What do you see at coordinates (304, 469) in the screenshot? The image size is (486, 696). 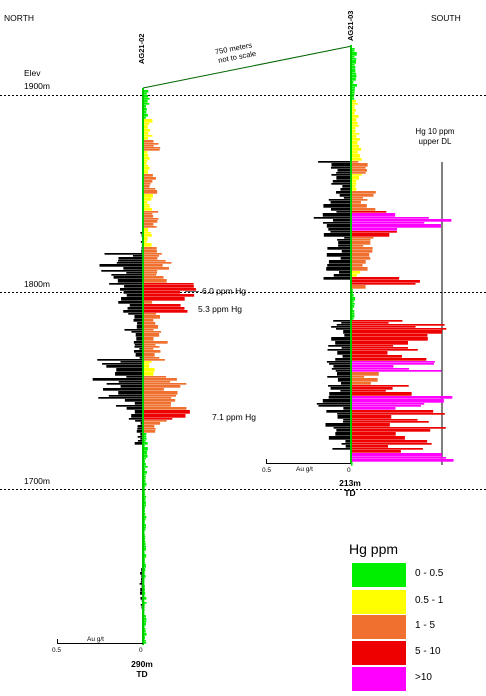 I see `au-axis-label-ag21-03: Au g/t` at bounding box center [304, 469].